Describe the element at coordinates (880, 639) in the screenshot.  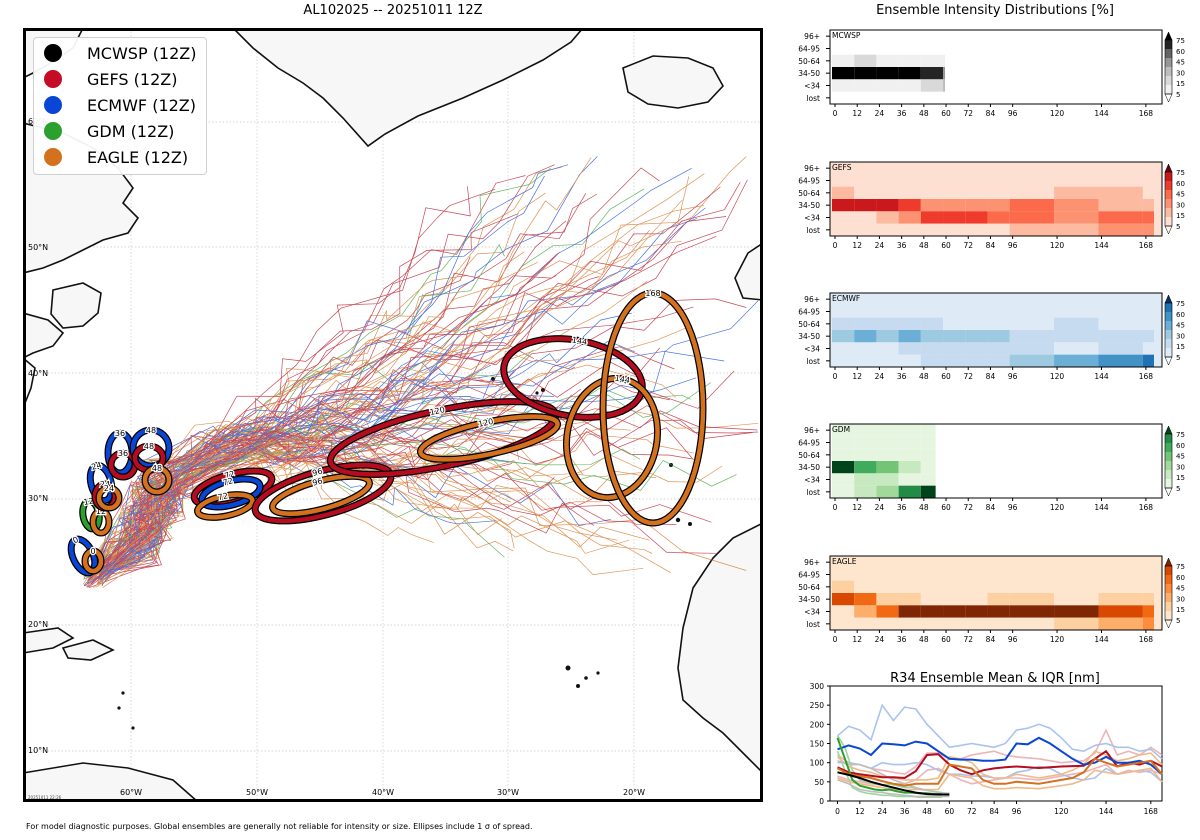
I see `x-tick-label: 24` at that location.